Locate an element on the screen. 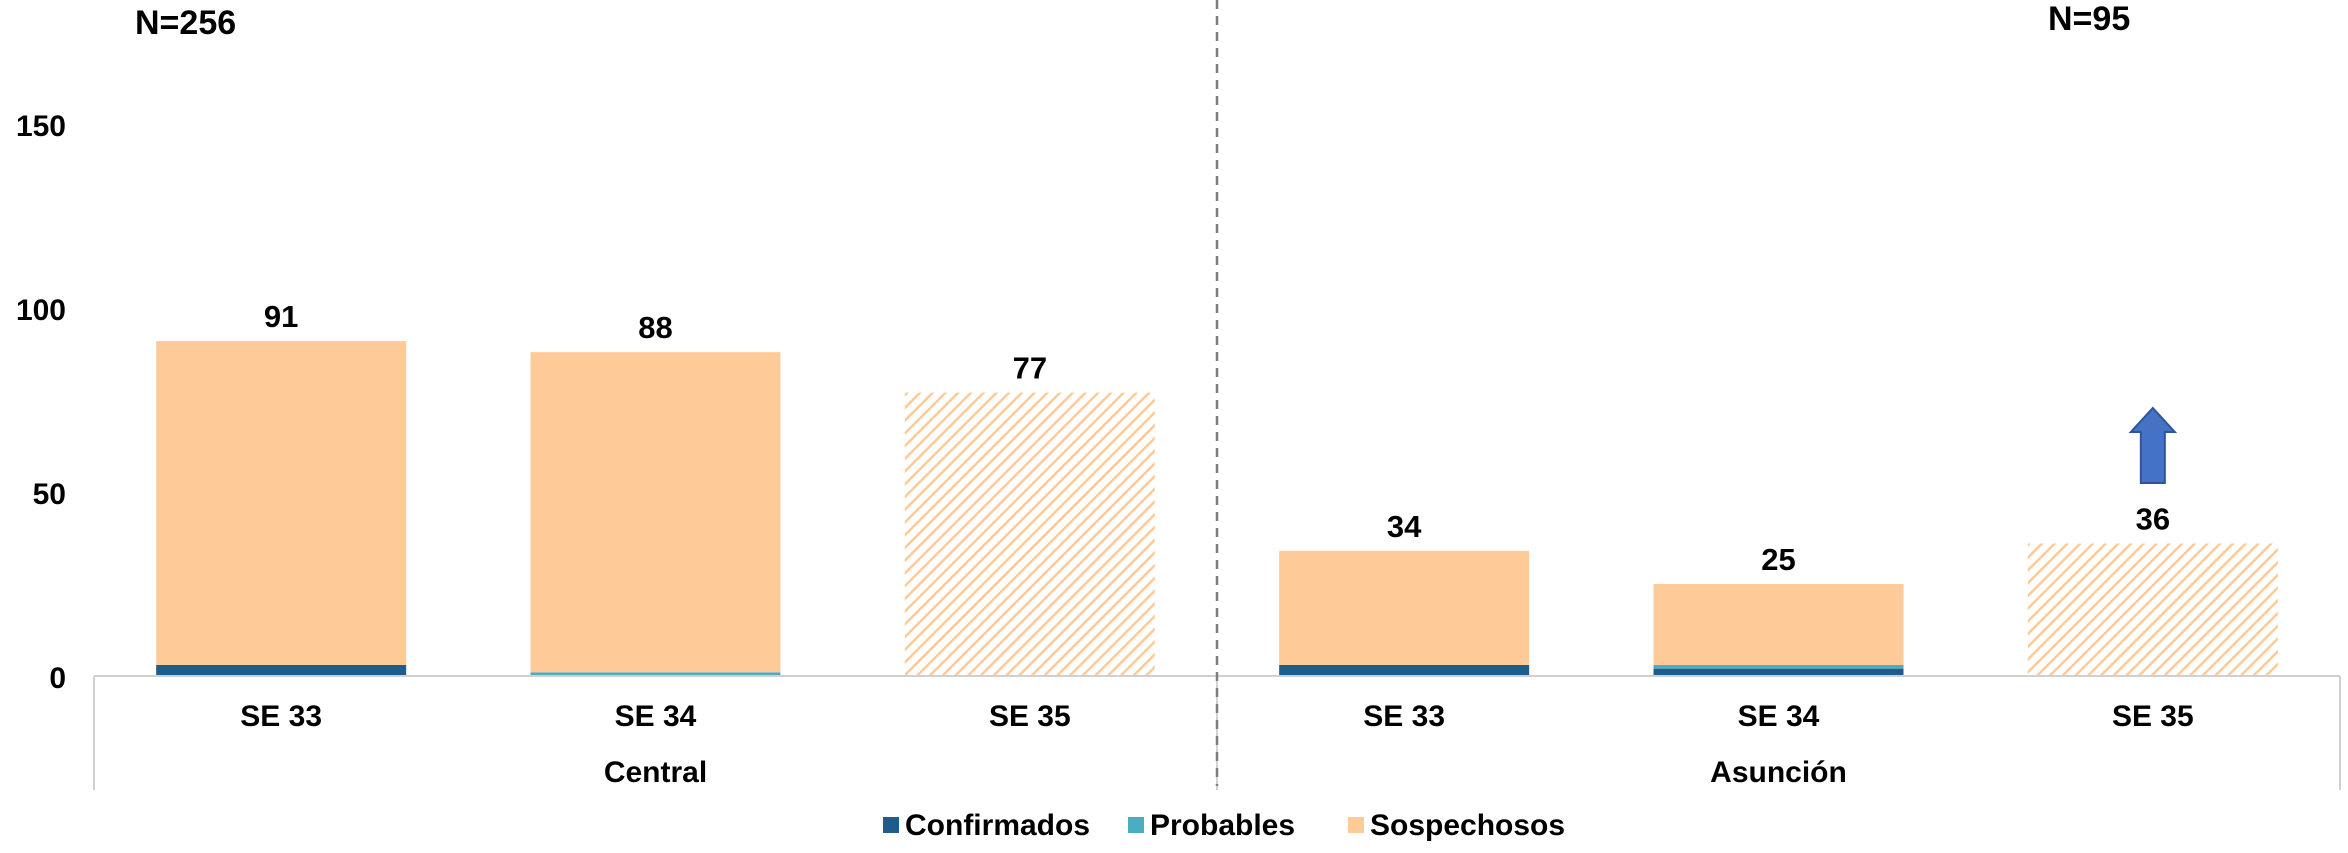 This screenshot has width=2348, height=853. data-label: 25 is located at coordinates (1778, 559).